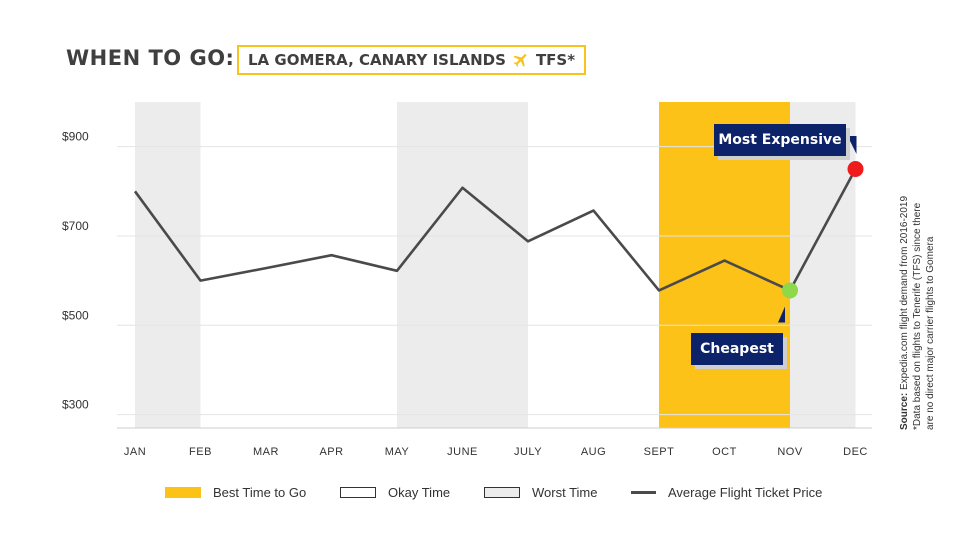  Describe the element at coordinates (855, 452) in the screenshot. I see `x-tick-dec: DEC` at that location.